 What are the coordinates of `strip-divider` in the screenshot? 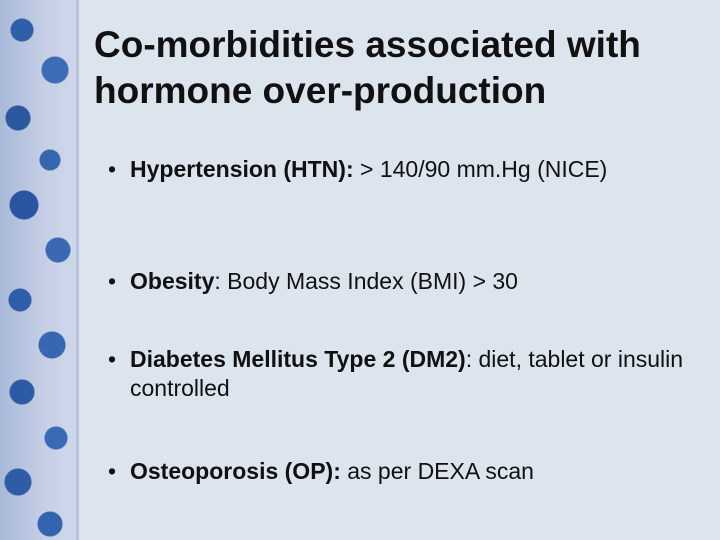 It's located at (77, 270).